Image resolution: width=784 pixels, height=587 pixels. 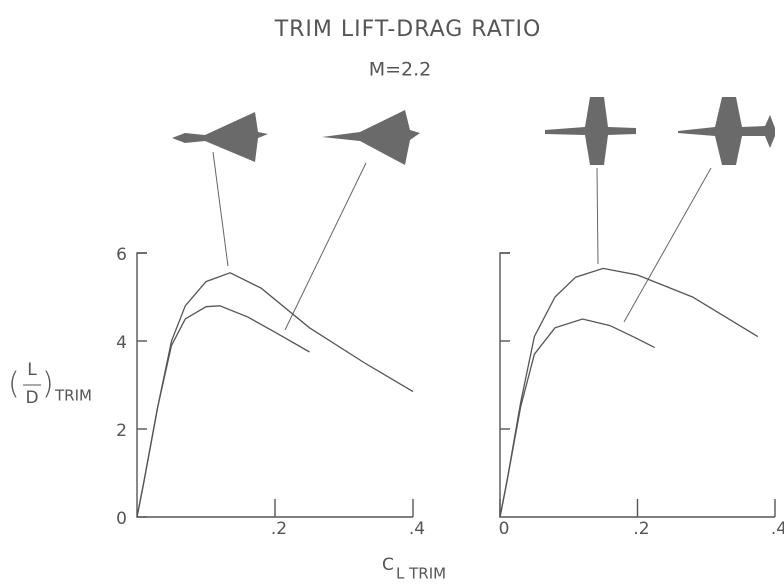 What do you see at coordinates (32, 370) in the screenshot?
I see `y-label-num: L` at bounding box center [32, 370].